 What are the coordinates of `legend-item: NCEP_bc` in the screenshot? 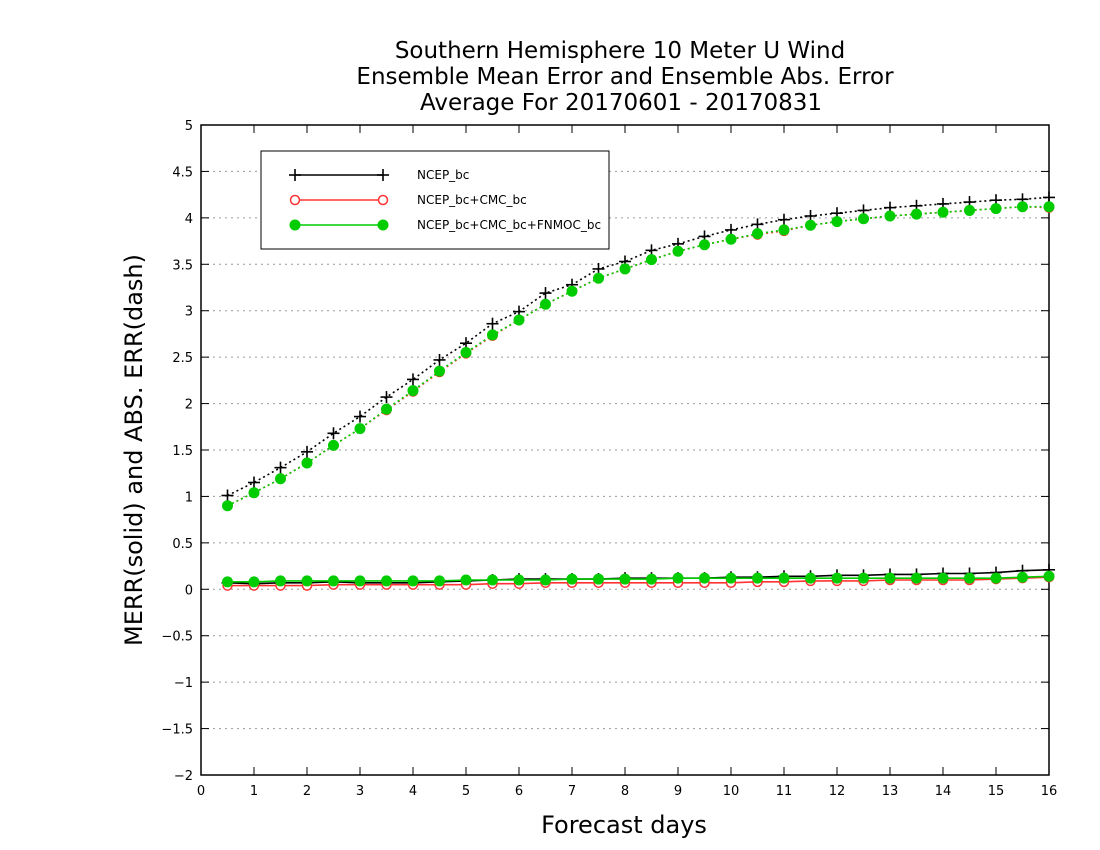 It's located at (379, 175).